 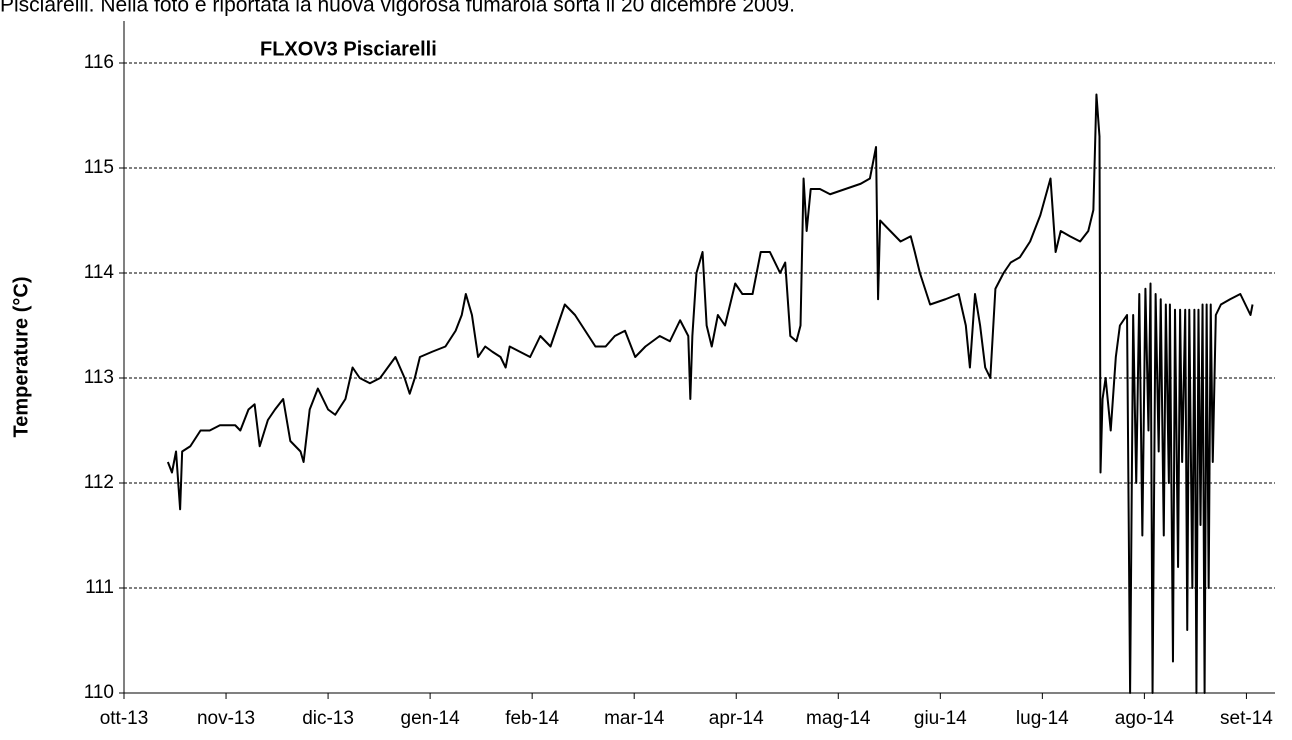 I want to click on x-tick-label: ago-14, so click(x=1145, y=718).